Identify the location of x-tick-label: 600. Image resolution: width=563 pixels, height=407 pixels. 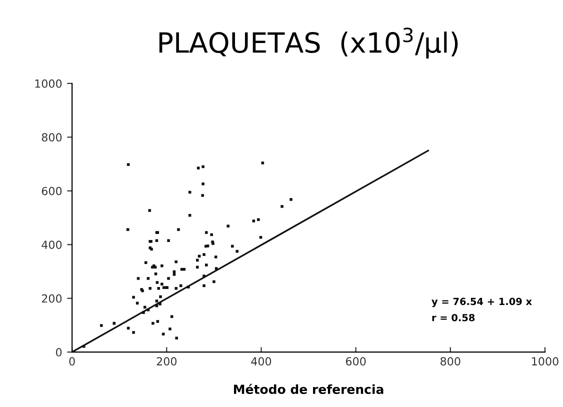
(356, 361).